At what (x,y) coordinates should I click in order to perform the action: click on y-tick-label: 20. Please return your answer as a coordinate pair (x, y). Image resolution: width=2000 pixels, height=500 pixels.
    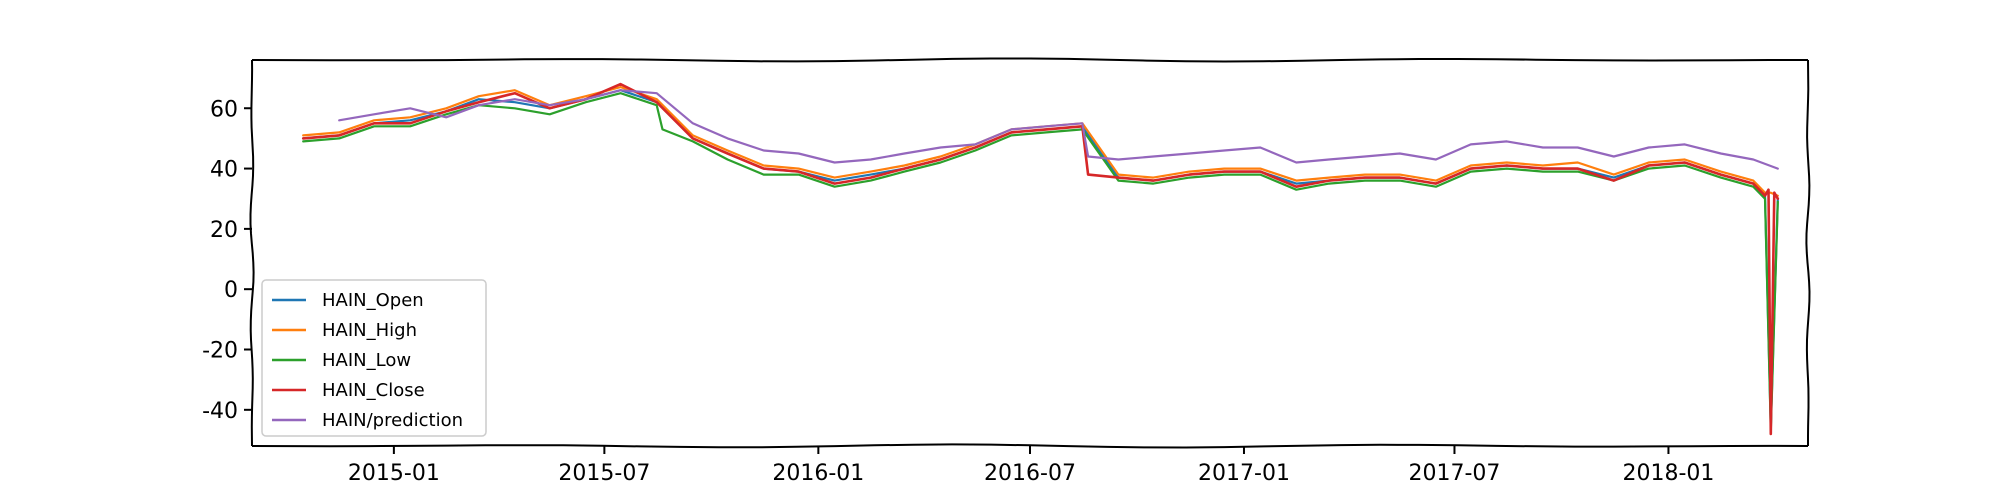
    Looking at the image, I should click on (224, 230).